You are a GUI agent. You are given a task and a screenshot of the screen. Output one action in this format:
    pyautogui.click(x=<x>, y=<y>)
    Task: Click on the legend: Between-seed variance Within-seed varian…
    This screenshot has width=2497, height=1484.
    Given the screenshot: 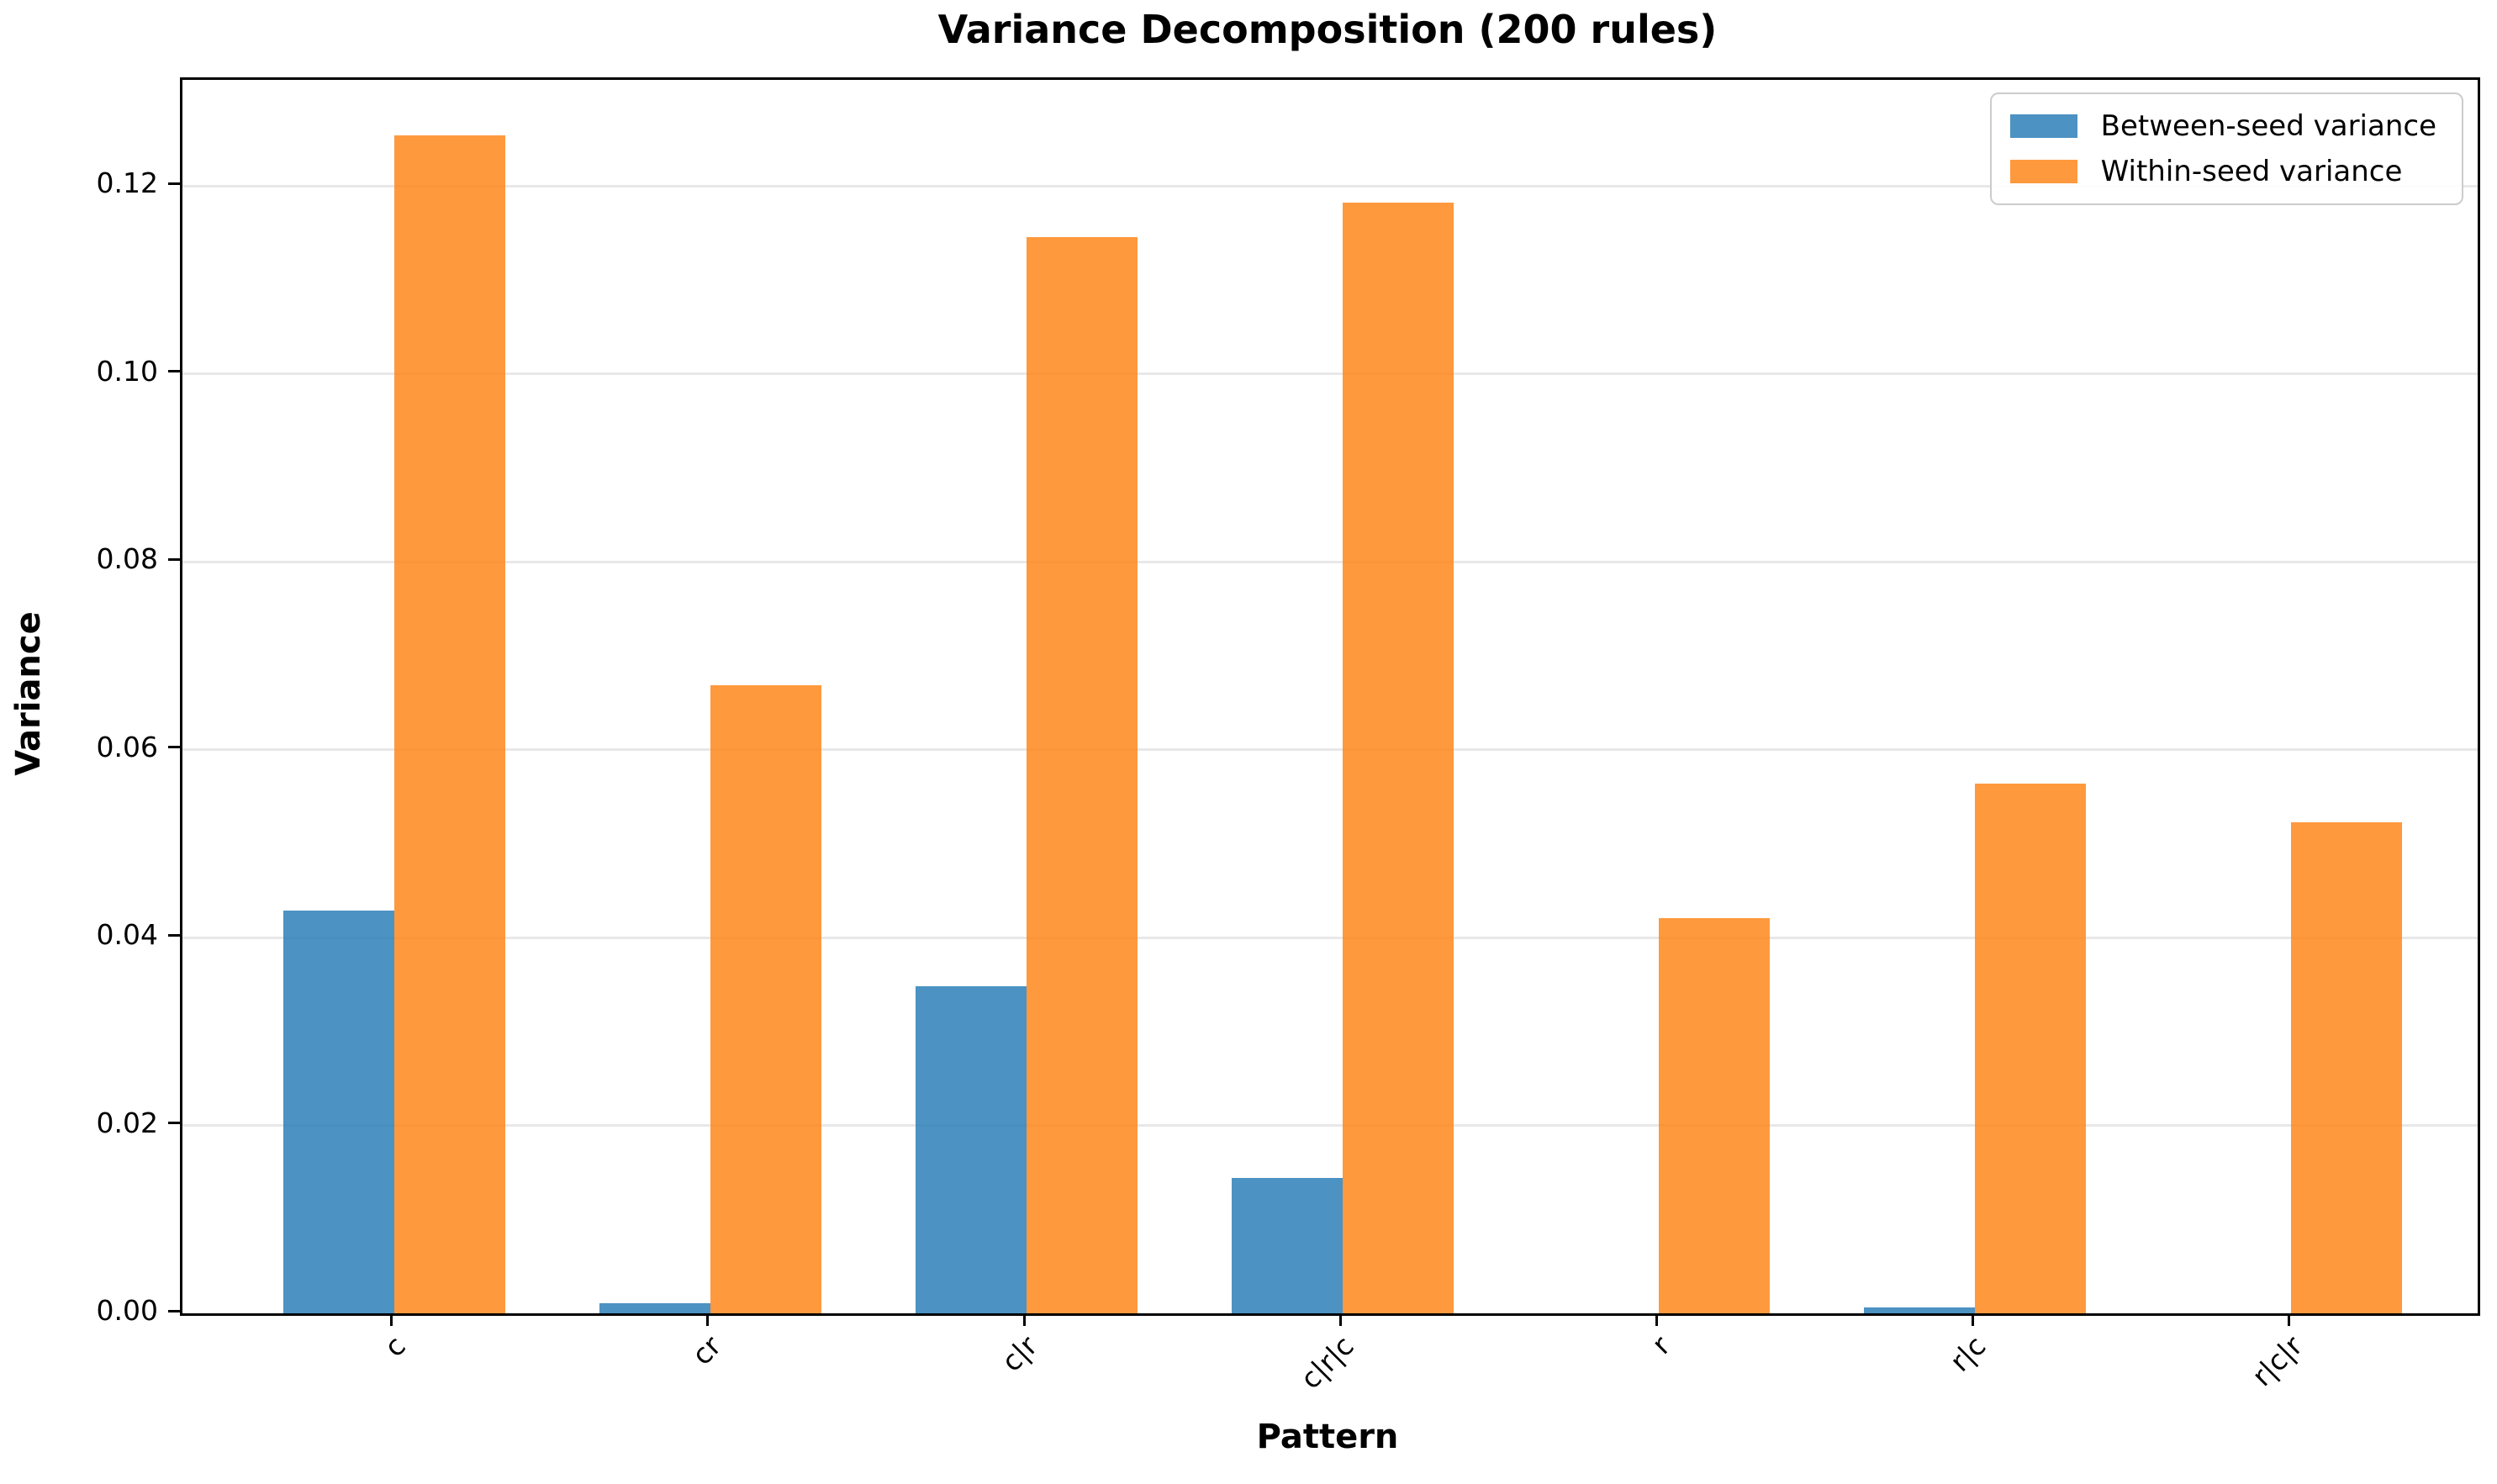 What is the action you would take?
    pyautogui.click(x=2226, y=148)
    